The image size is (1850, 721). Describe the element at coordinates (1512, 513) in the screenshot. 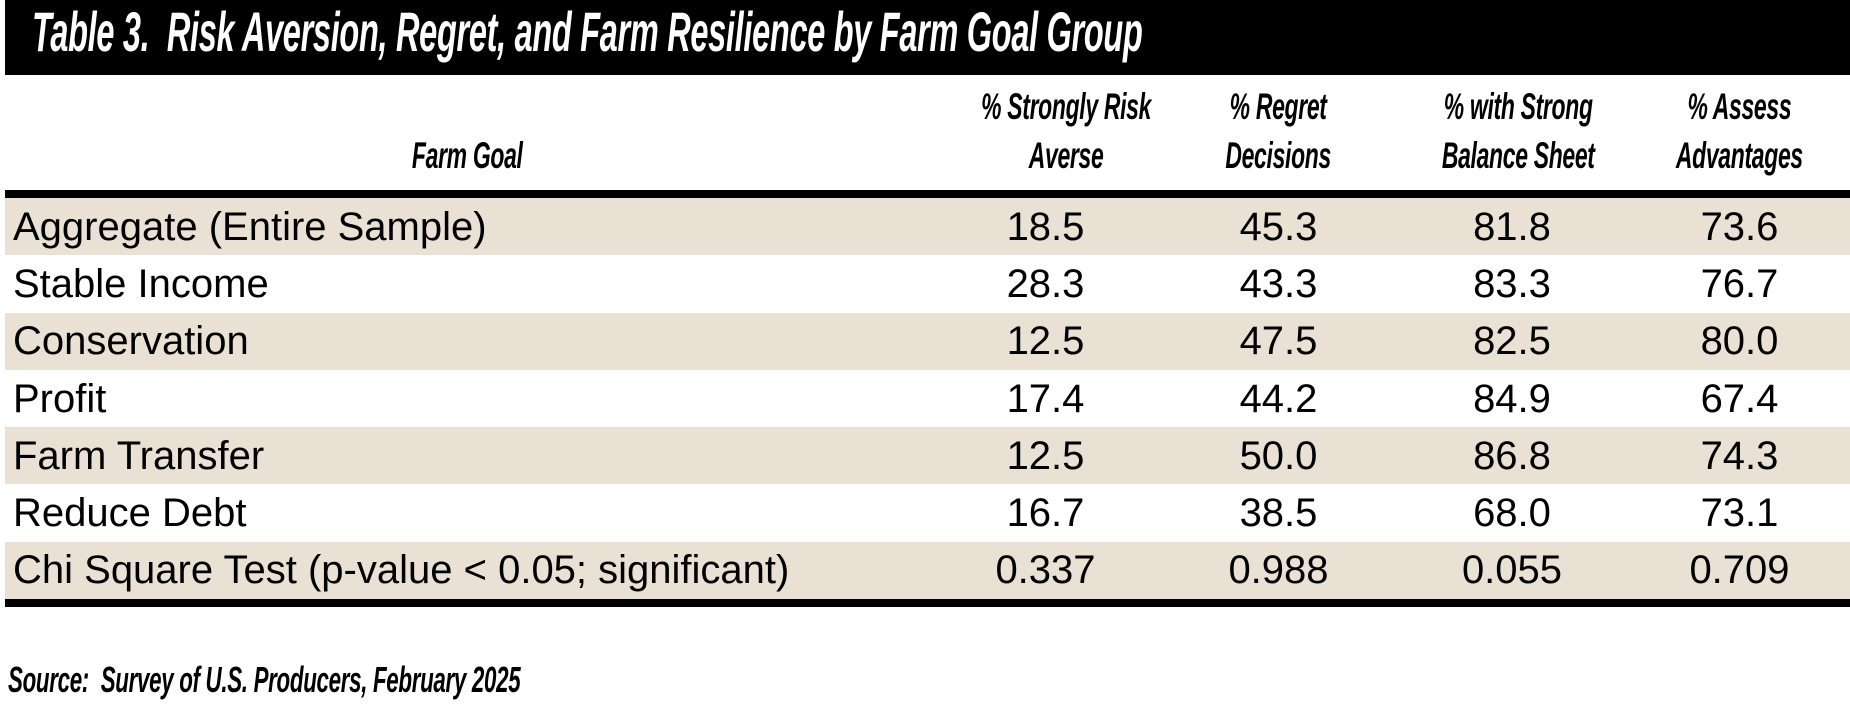

I see `cell-value: 68.0` at that location.